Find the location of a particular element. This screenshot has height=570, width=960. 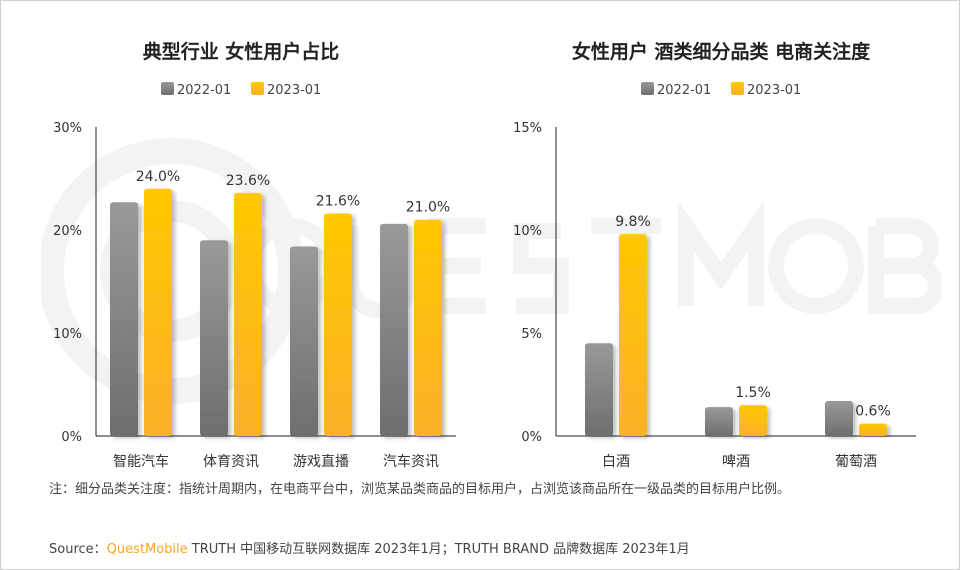

chart-title: 典型行业 女性用户占比 is located at coordinates (241, 51).